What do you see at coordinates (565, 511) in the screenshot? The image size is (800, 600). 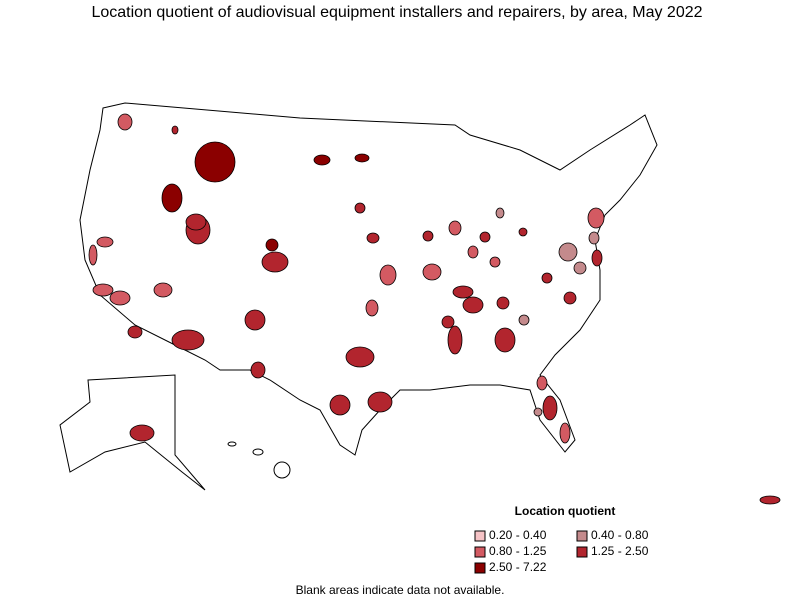 I see `legend-title: Location quotient` at bounding box center [565, 511].